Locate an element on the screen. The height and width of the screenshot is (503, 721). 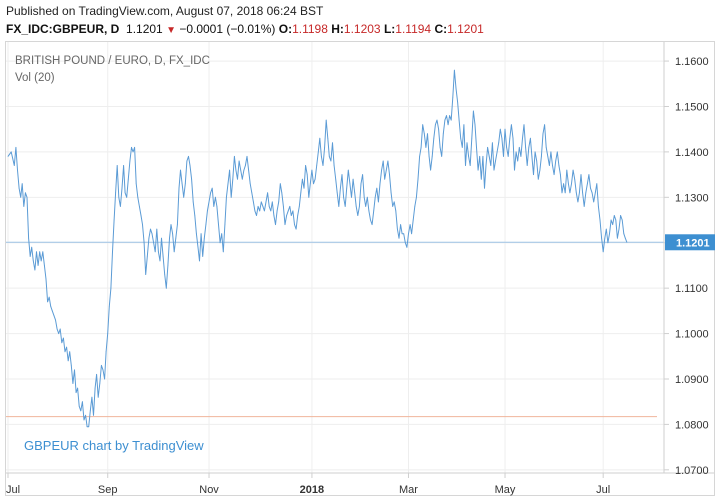
y-tick-label: 1.1400 is located at coordinates (692, 153).